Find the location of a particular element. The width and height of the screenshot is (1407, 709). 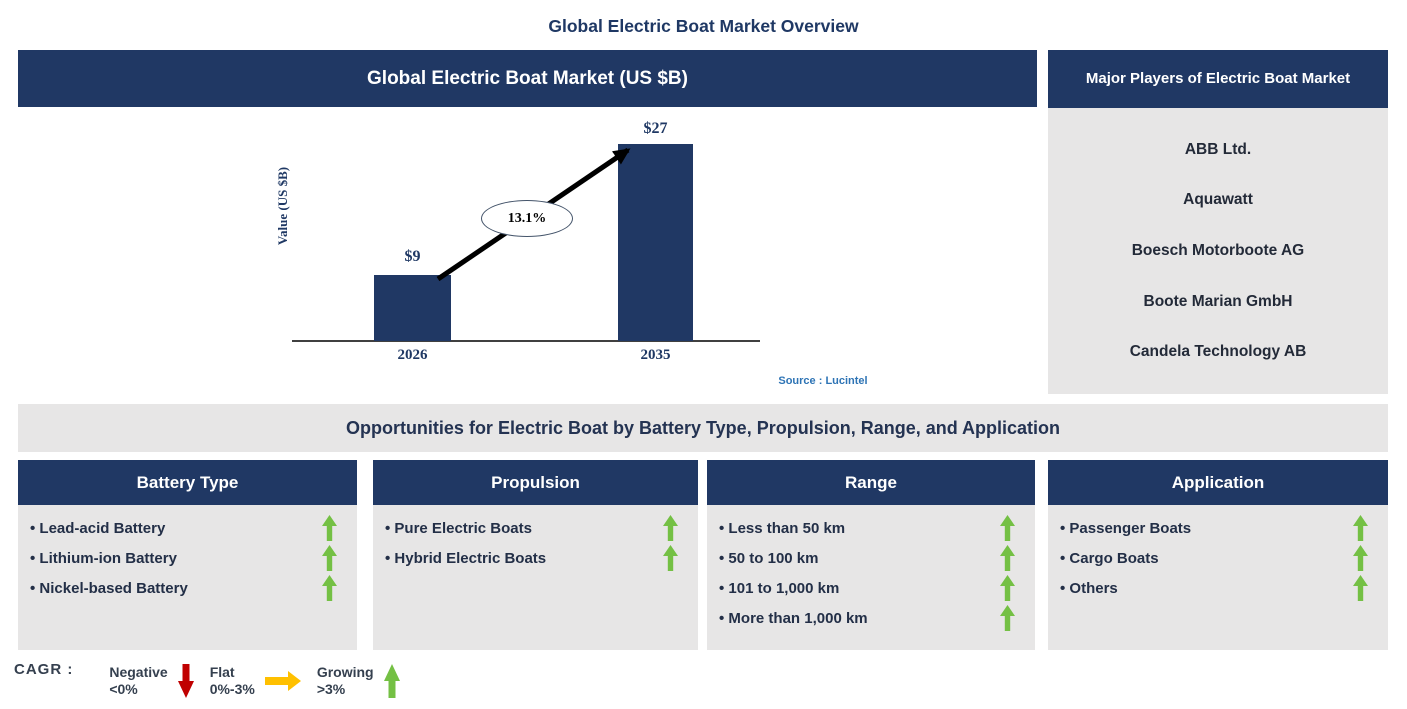

list-item-label: 50 to 100 km is located at coordinates (768, 558).